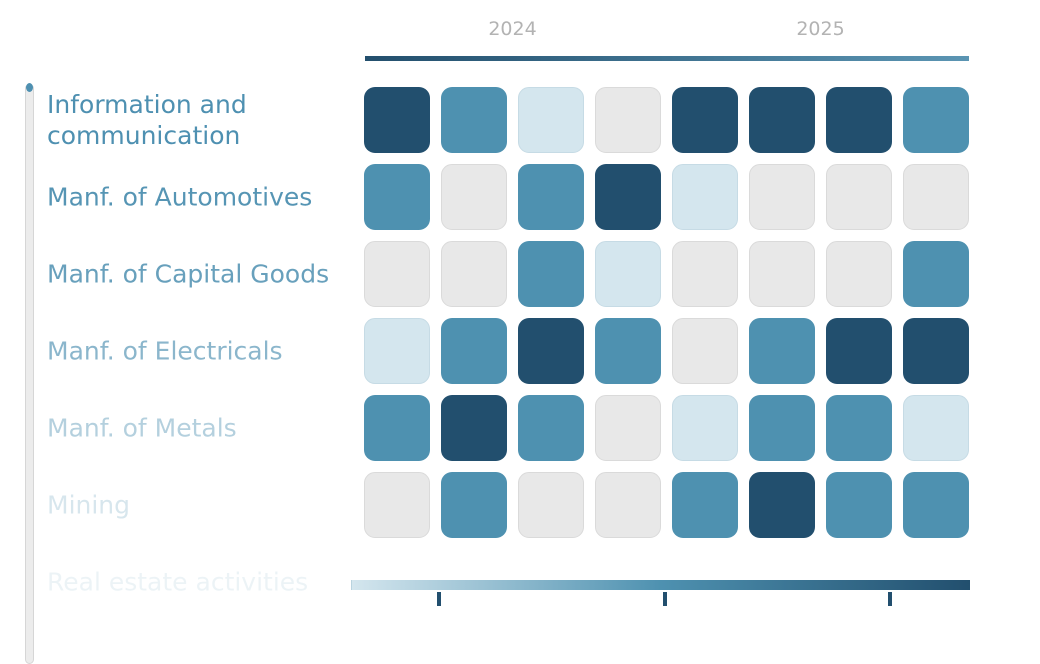 This screenshot has width=1040, height=664. Describe the element at coordinates (660, 585) in the screenshot. I see `color-legend-bar` at that location.